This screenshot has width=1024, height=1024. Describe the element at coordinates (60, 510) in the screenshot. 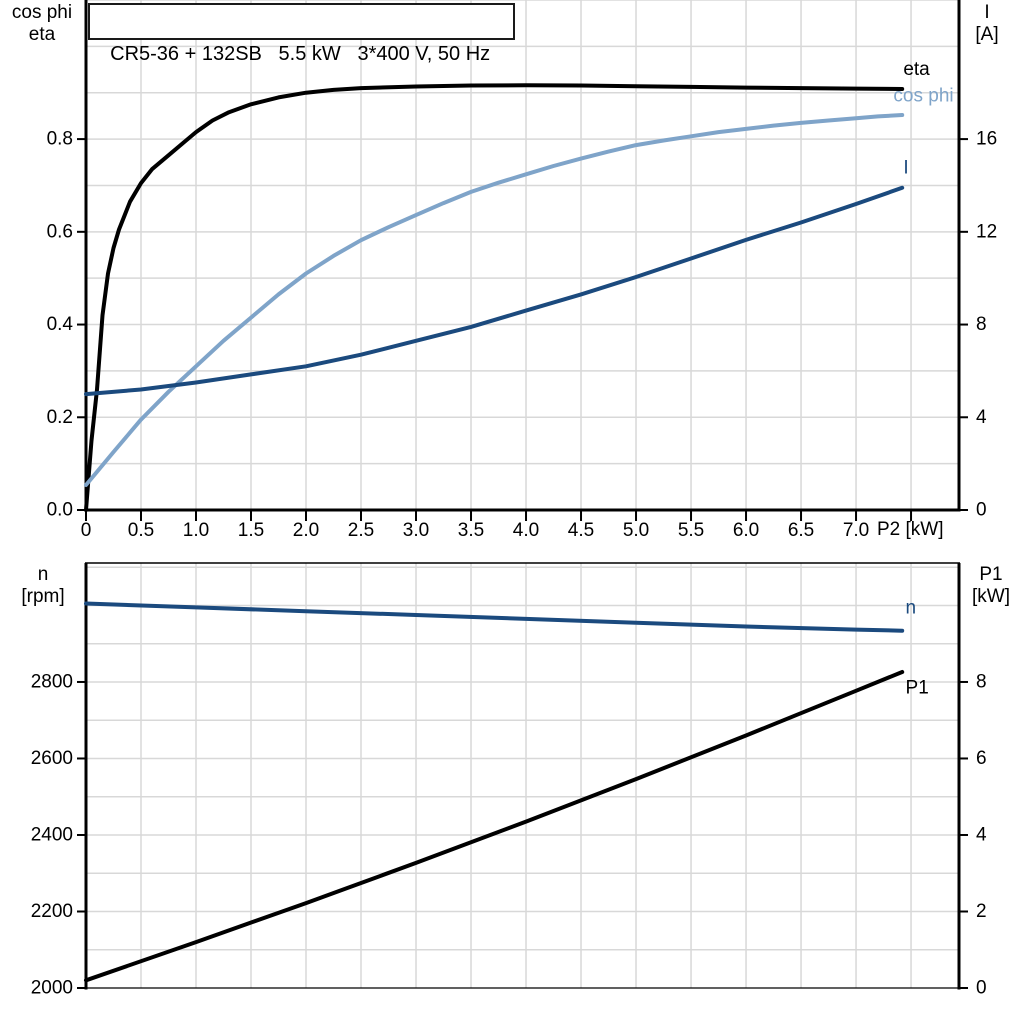

I see `y-left-tick-label: 0.0` at that location.